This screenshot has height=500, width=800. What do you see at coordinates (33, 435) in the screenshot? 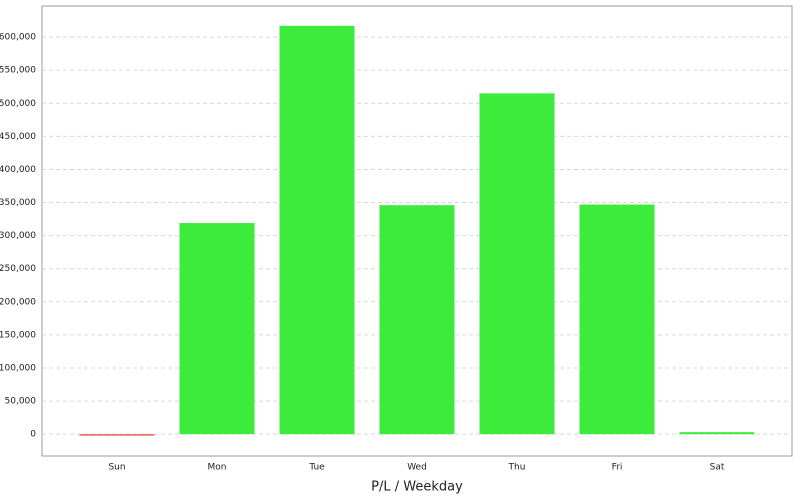
I see `y-tick-label: 0` at bounding box center [33, 435].